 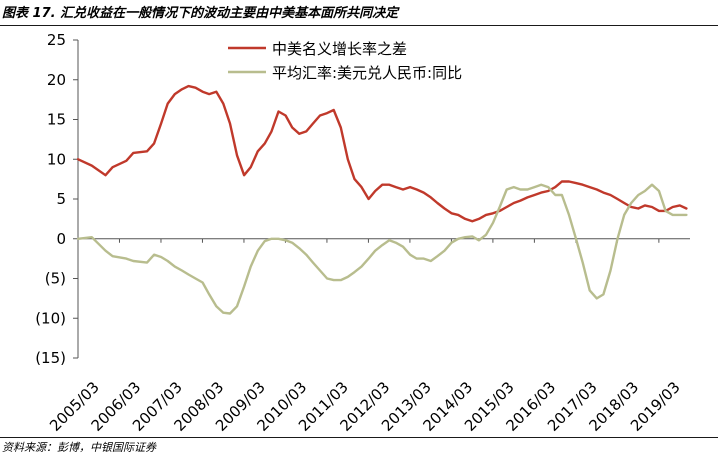 What do you see at coordinates (359, 437) in the screenshot?
I see `bottom-rule` at bounding box center [359, 437].